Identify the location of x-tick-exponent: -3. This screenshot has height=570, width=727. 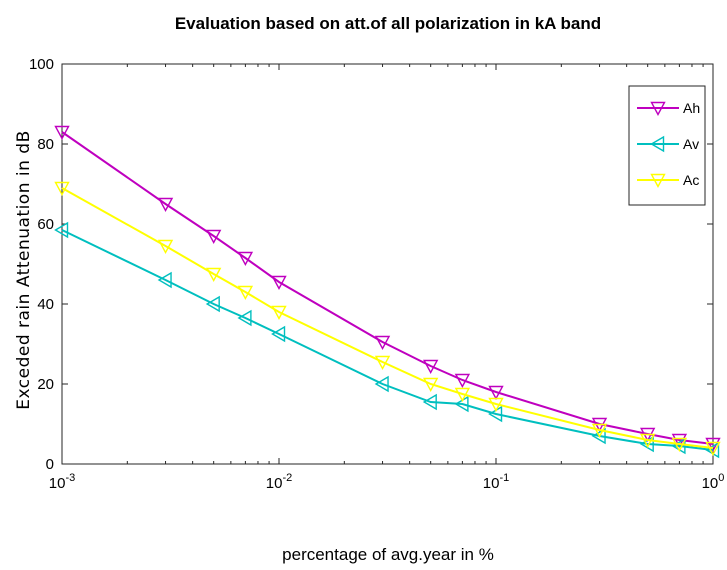
(70, 478).